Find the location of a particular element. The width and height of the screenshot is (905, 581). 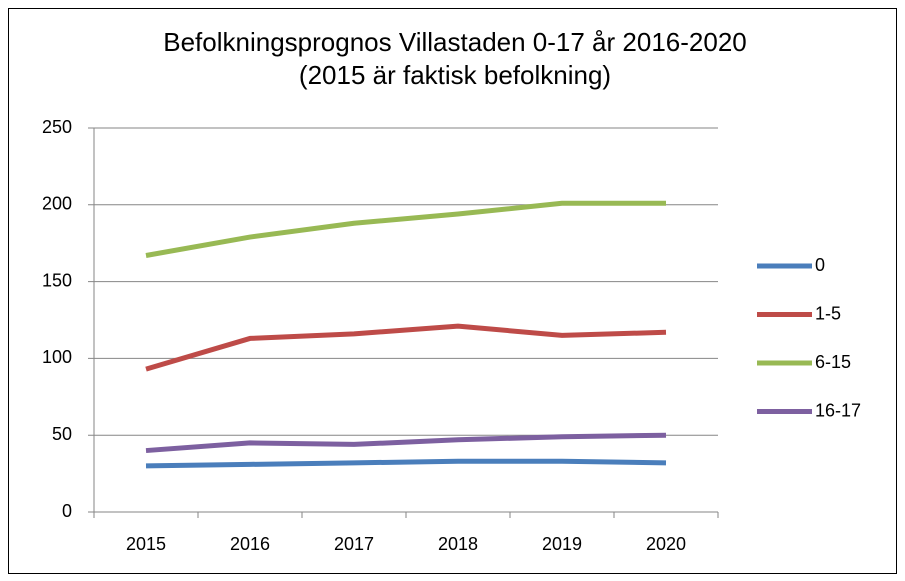

y-tick-label: 250 is located at coordinates (57, 127).